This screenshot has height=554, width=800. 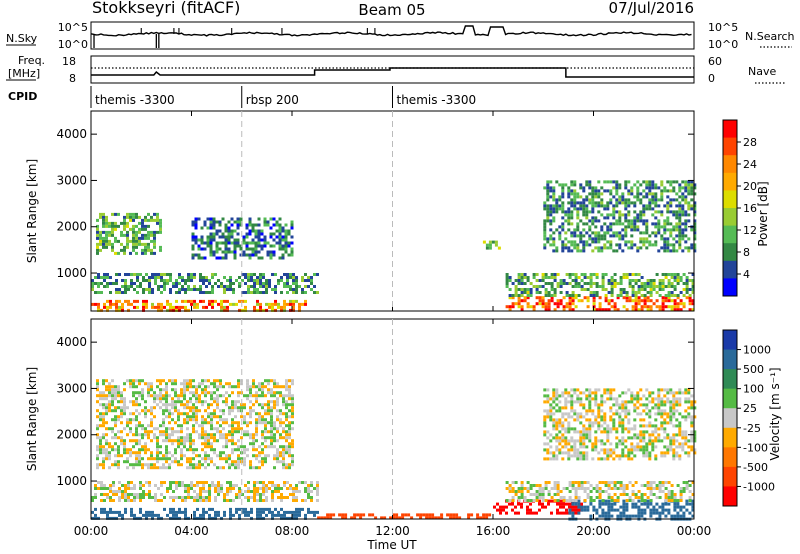 I want to click on velocity-colorbar-tick-6: -500, so click(x=755, y=467).